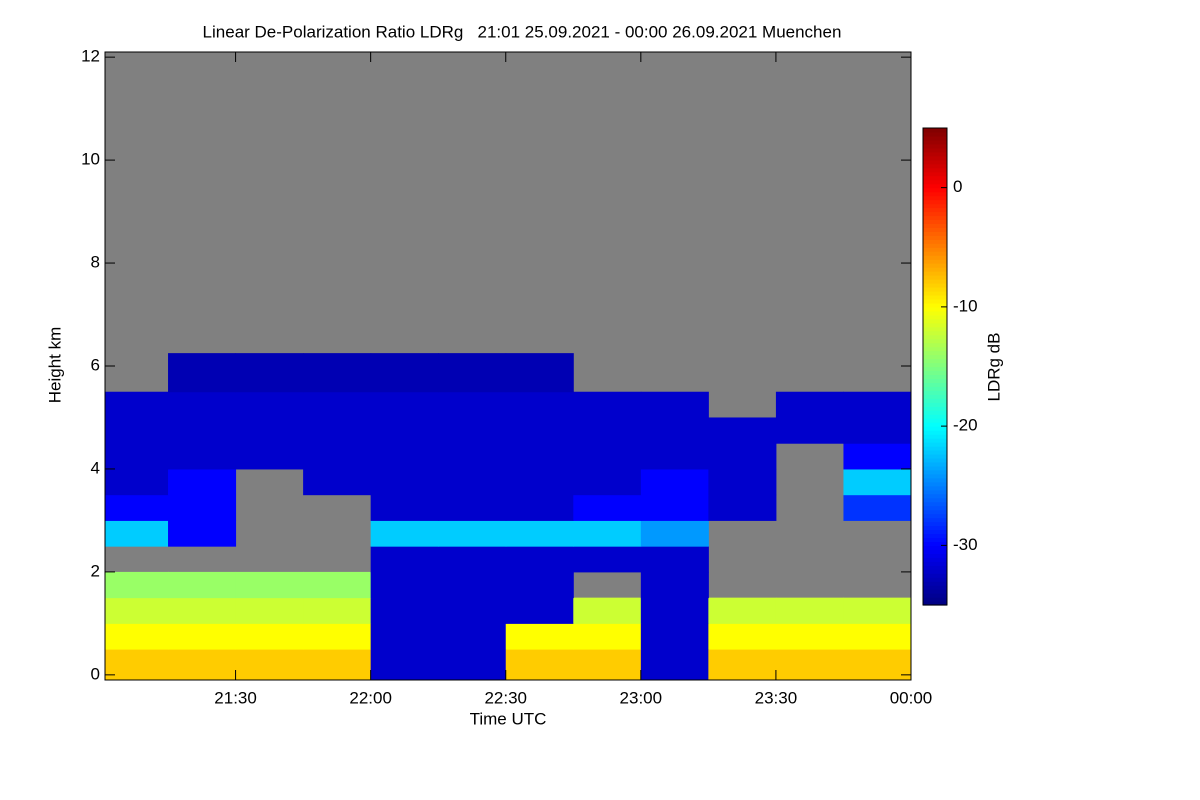  I want to click on colorbar-tick-label: -30, so click(965, 544).